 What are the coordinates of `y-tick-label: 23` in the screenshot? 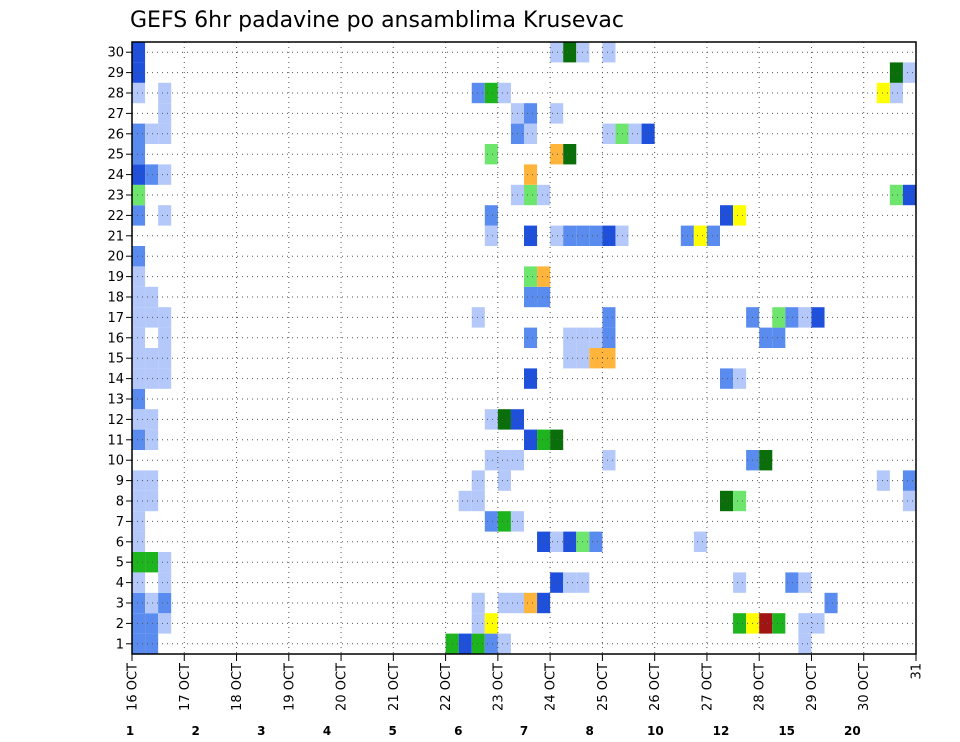 It's located at (115, 196).